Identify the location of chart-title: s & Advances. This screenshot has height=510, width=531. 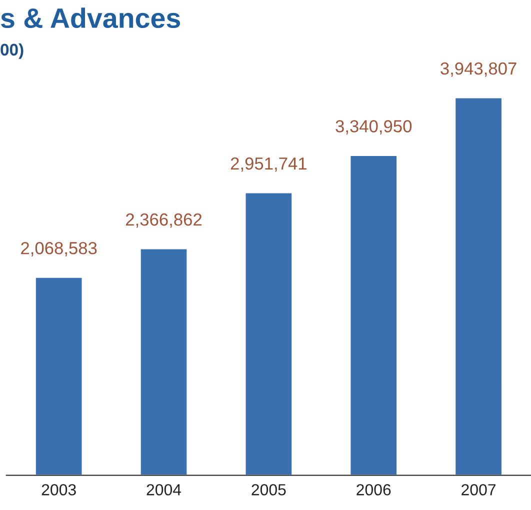
(90, 18).